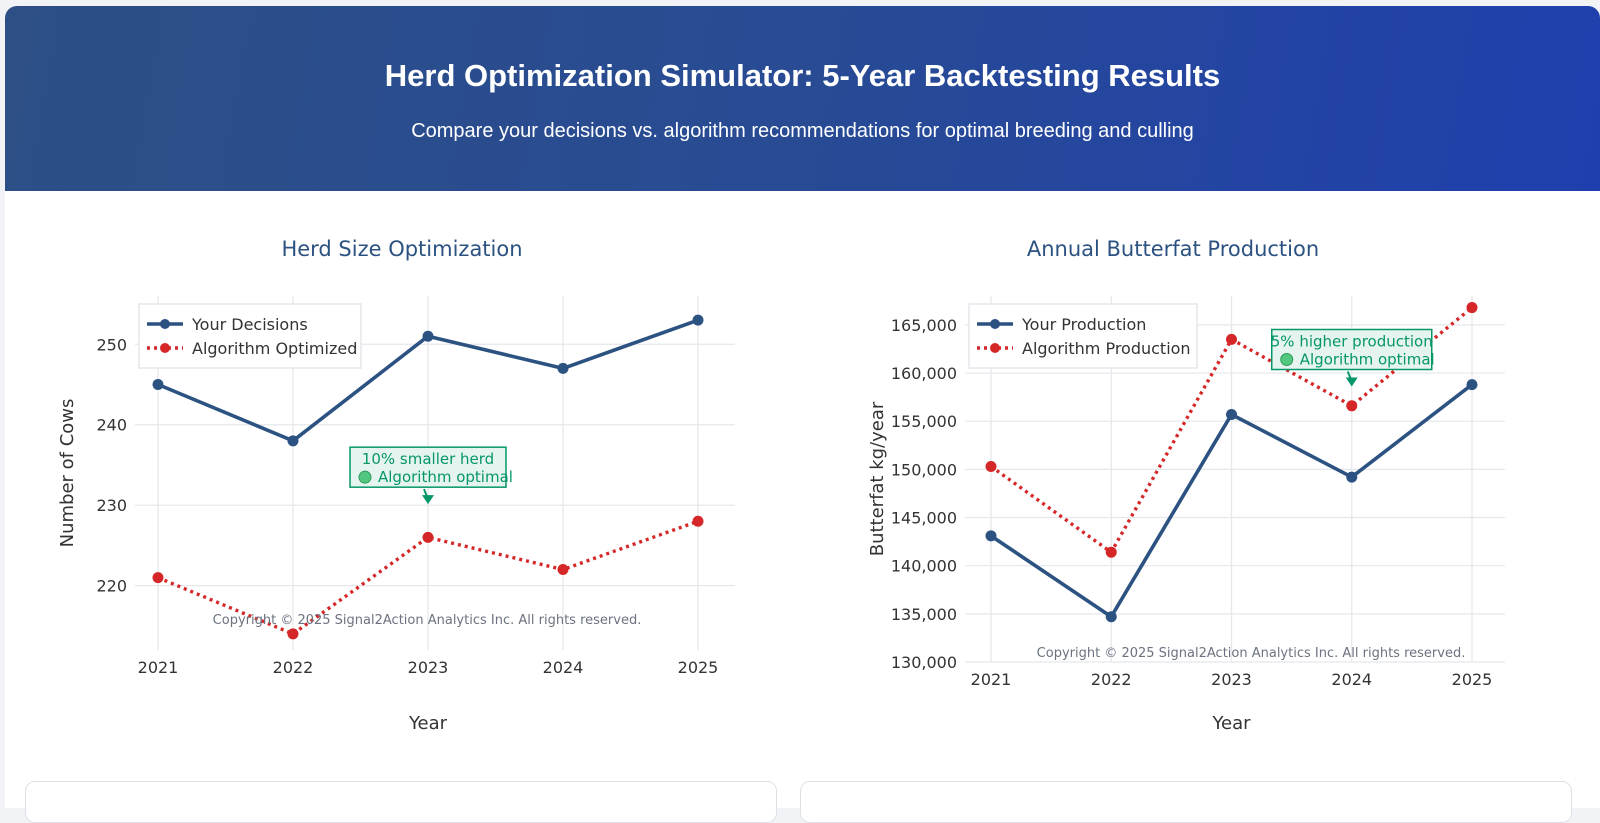 This screenshot has height=823, width=1600. Describe the element at coordinates (924, 662) in the screenshot. I see `y-tick-label: 130,000` at that location.